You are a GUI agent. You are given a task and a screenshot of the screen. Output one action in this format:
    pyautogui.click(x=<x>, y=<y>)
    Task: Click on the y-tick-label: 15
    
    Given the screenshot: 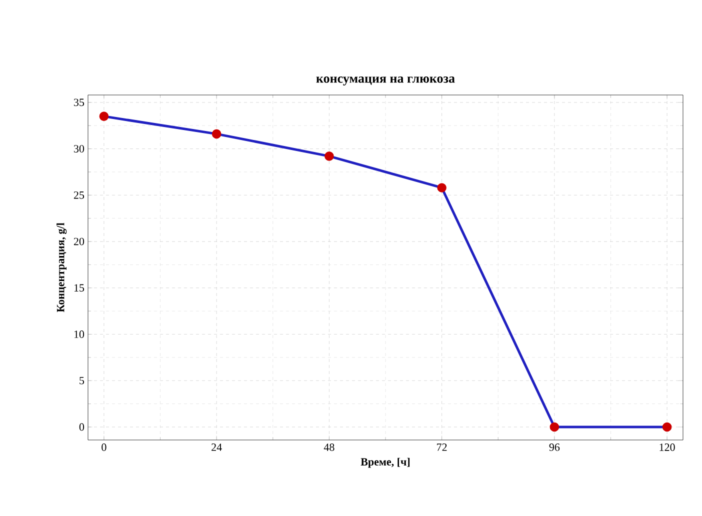 What is the action you would take?
    pyautogui.click(x=79, y=288)
    